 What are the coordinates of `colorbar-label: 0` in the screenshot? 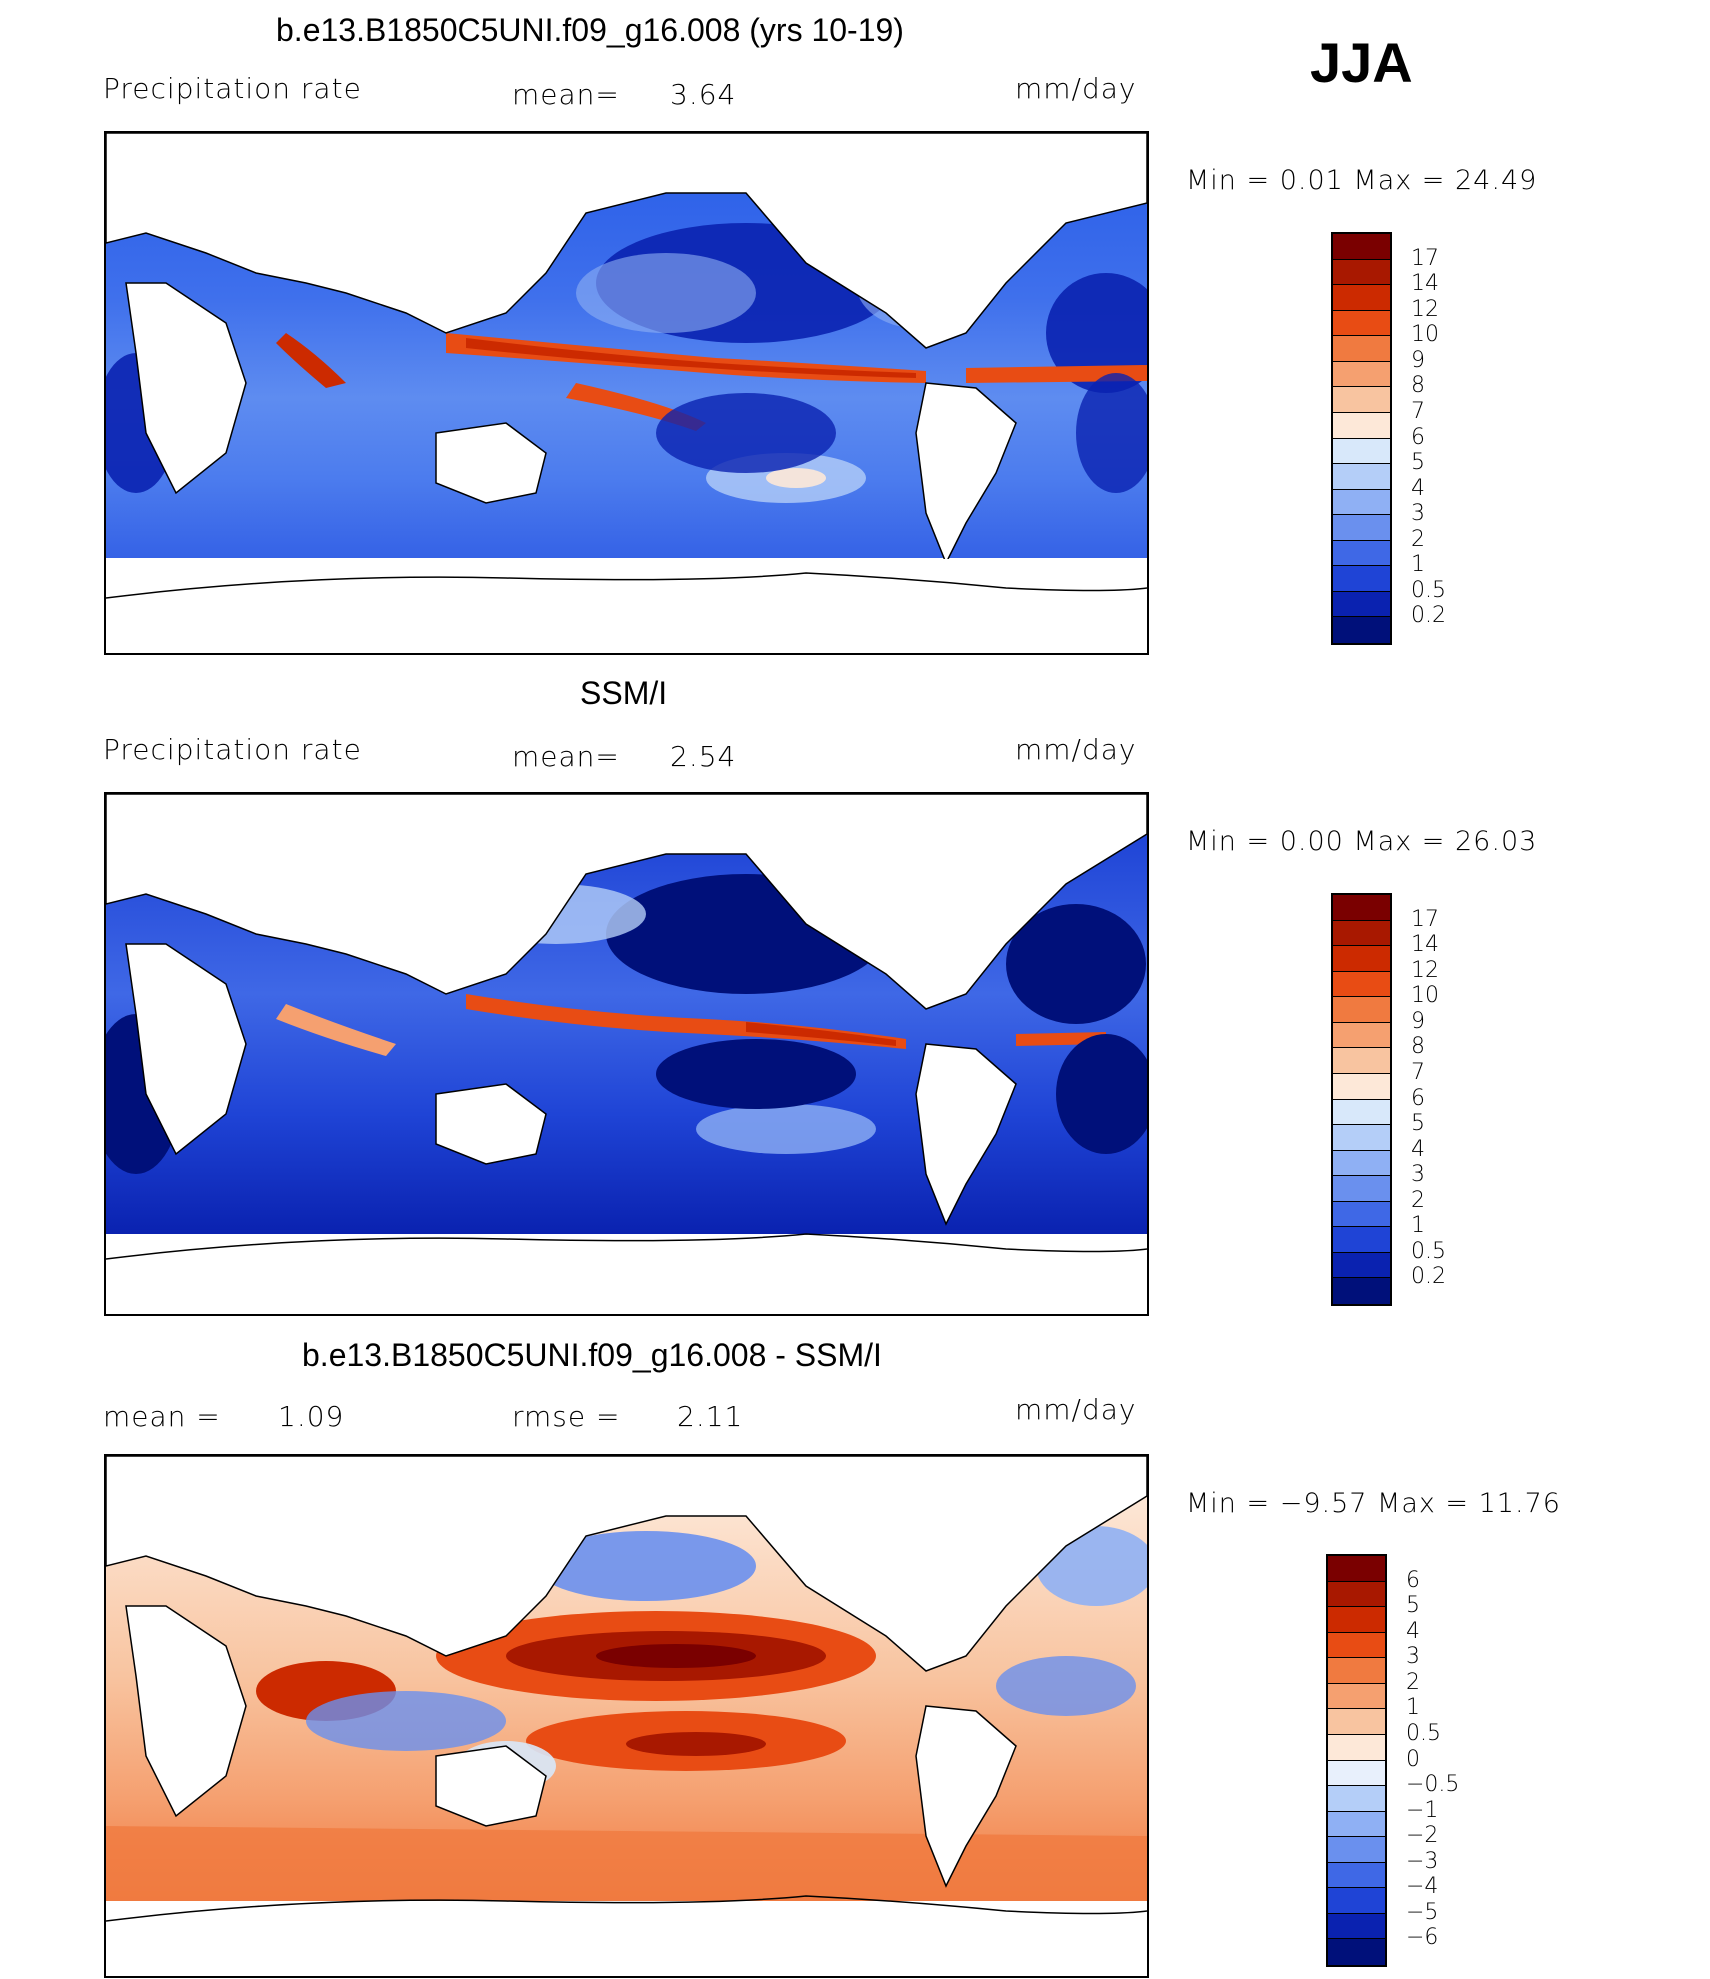 It's located at (1413, 1759).